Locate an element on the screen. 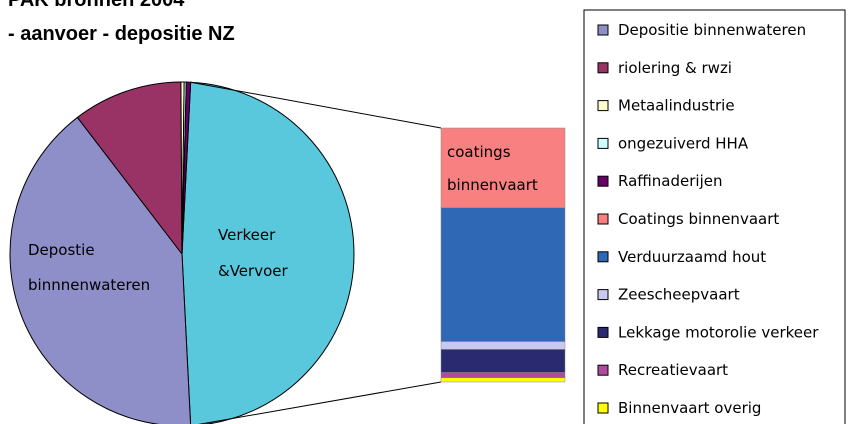 Image resolution: width=867 pixels, height=424 pixels. chart-subtitle: - aanvoer - depositie NZ is located at coordinates (121, 34).